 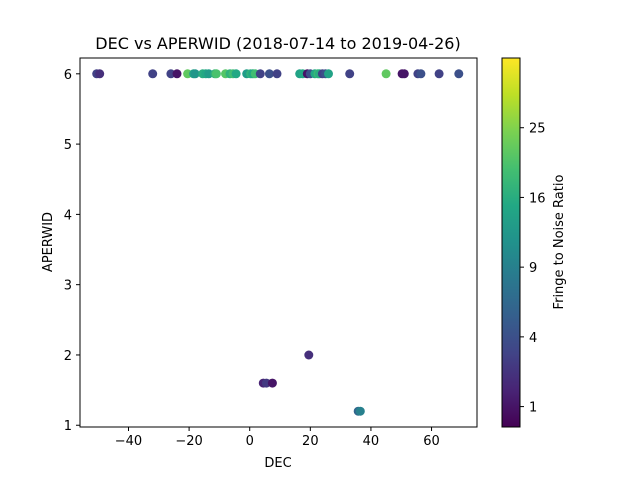 I want to click on colorbar-tick-label: 4, so click(x=533, y=338).